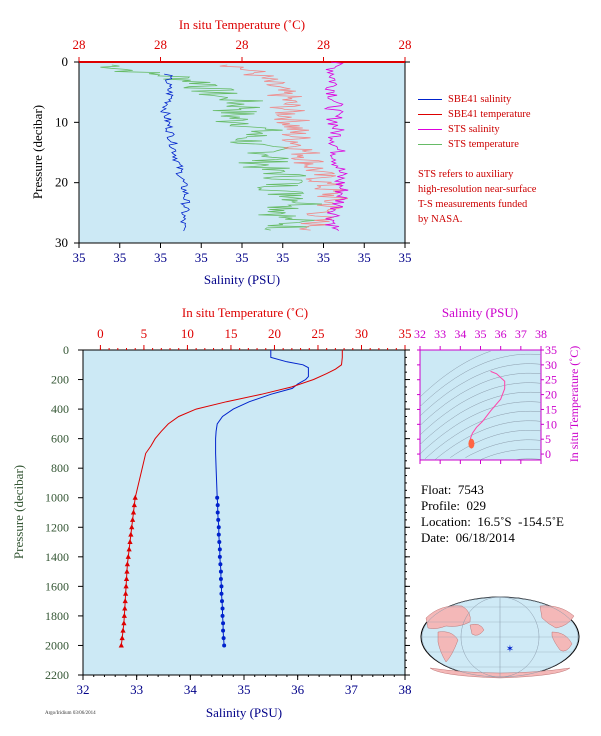 This screenshot has height=736, width=601. What do you see at coordinates (500, 642) in the screenshot?
I see `map-land` at bounding box center [500, 642].